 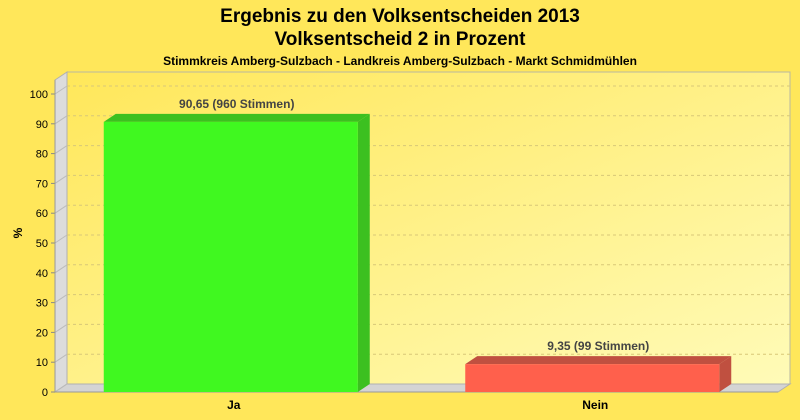 I want to click on chart-title-2: Volksentscheid 2 in Prozent, so click(x=401, y=39).